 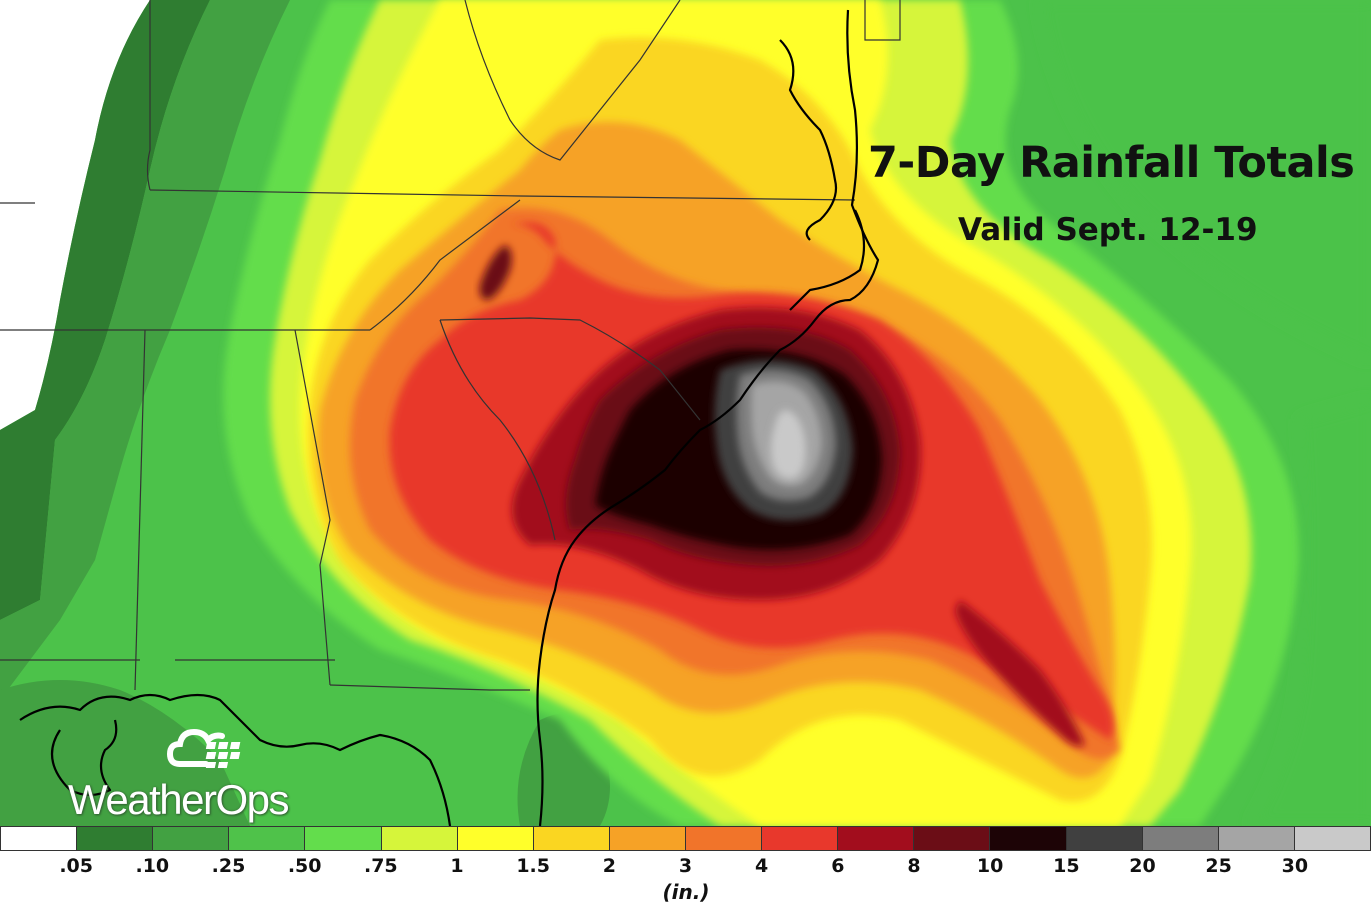 What do you see at coordinates (75, 215) in the screenshot?
I see `rain-zone-dry-west` at bounding box center [75, 215].